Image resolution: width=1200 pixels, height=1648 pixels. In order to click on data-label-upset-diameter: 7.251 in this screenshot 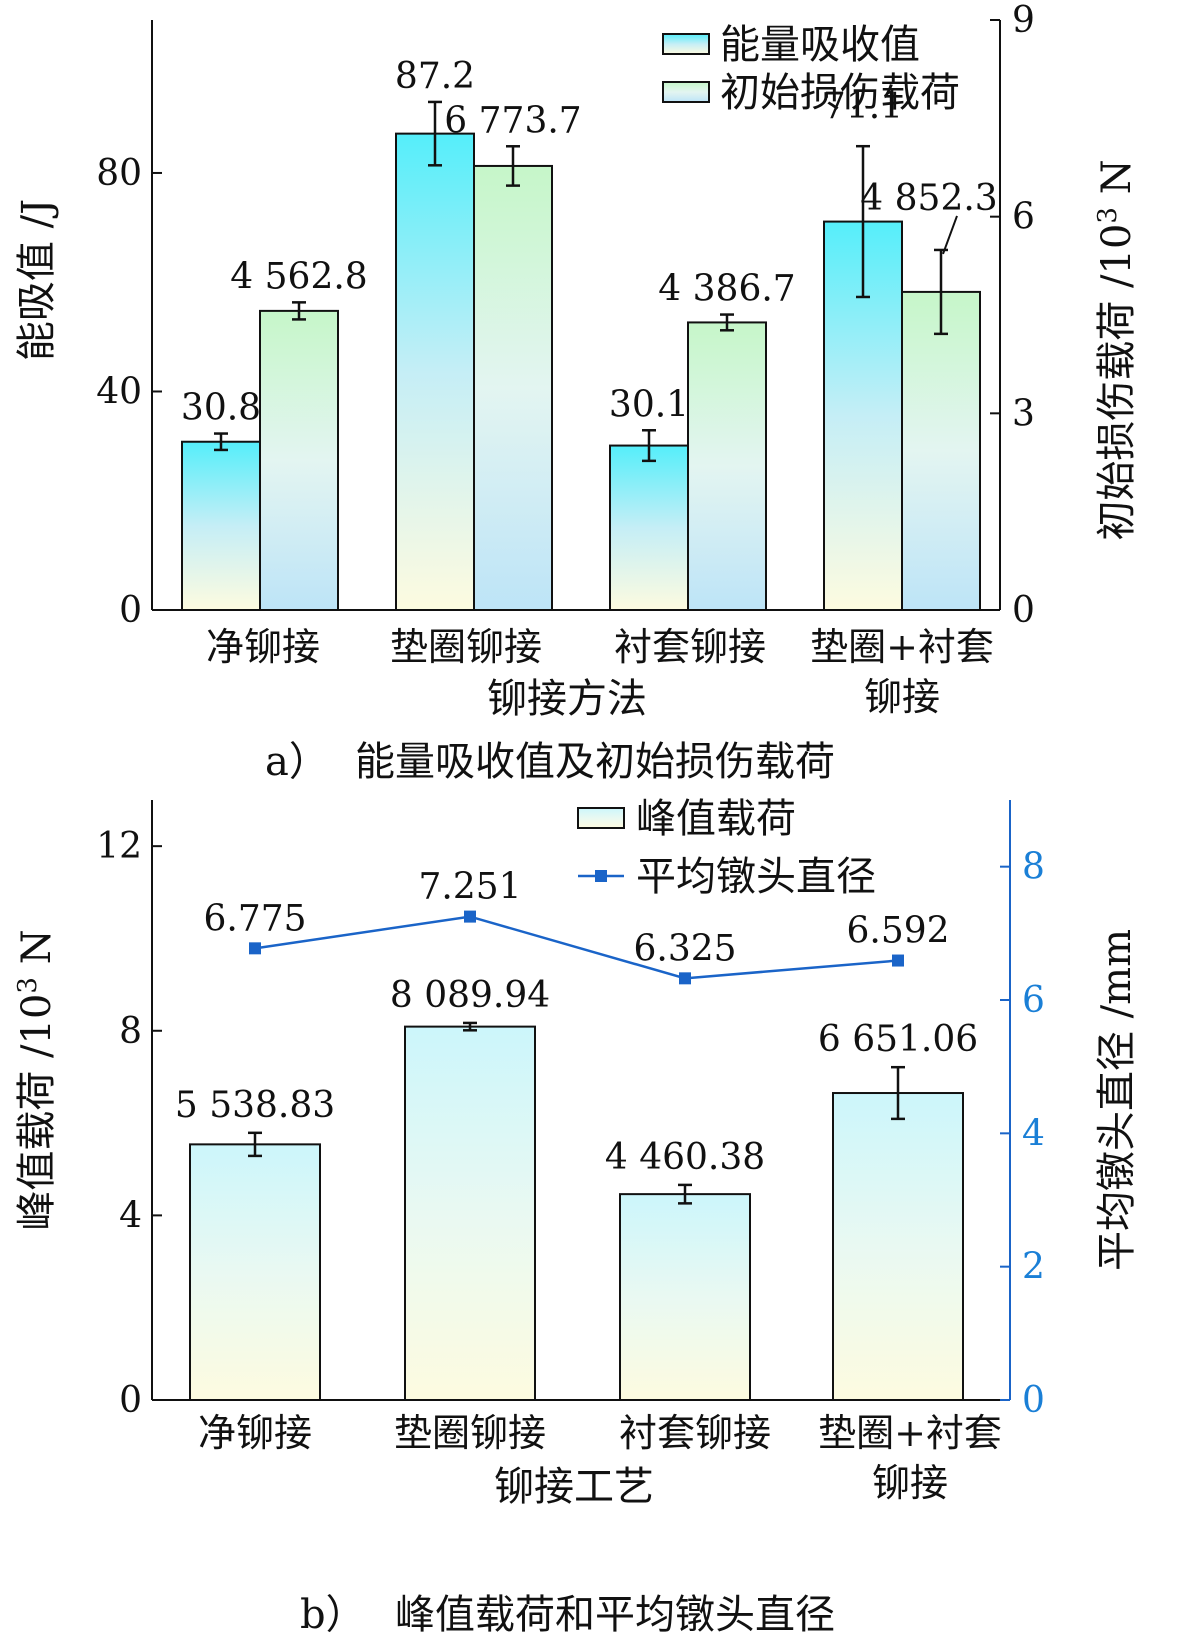, I will do `click(469, 887)`.